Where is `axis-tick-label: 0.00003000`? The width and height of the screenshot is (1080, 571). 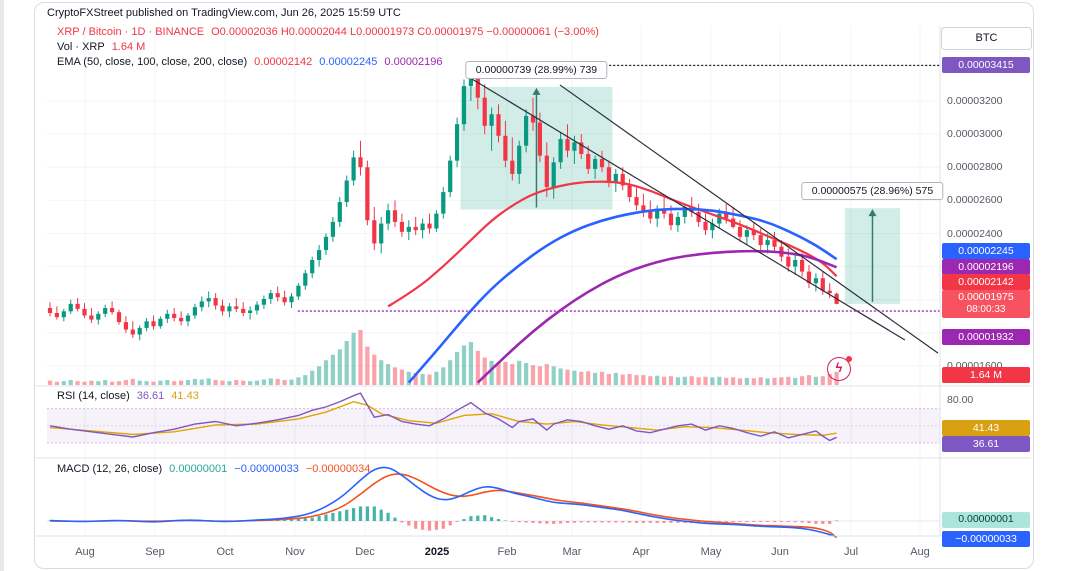
axis-tick-label: 0.00003000 is located at coordinates (975, 134).